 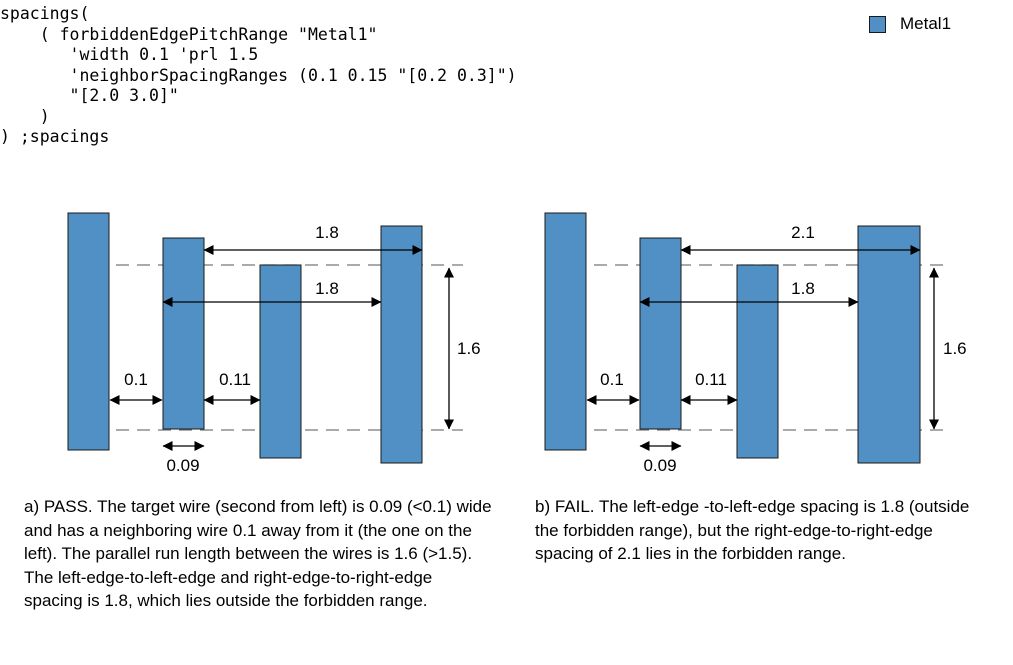 What do you see at coordinates (45, 13) in the screenshot?
I see `code-line: spacings(` at bounding box center [45, 13].